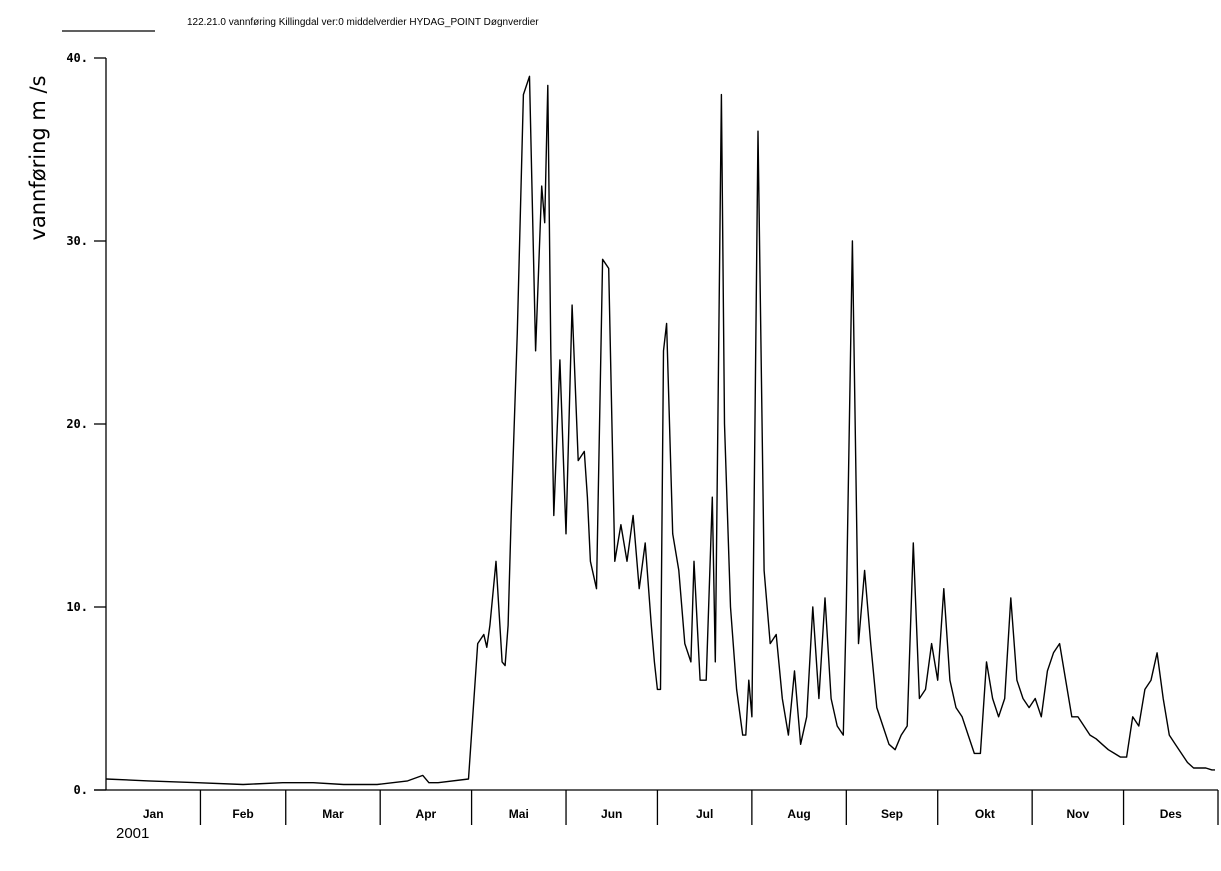 This screenshot has width=1221, height=871. I want to click on year-label: 2001, so click(132, 833).